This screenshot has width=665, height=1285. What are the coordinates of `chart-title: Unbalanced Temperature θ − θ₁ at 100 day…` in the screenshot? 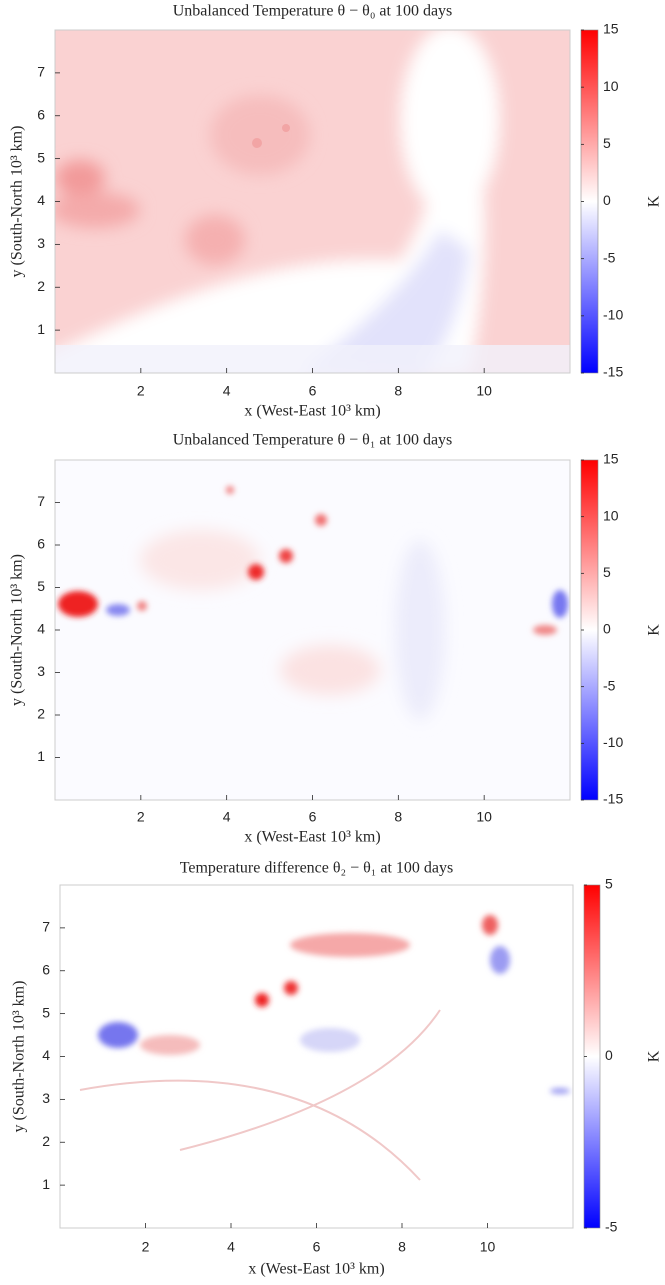 It's located at (313, 440).